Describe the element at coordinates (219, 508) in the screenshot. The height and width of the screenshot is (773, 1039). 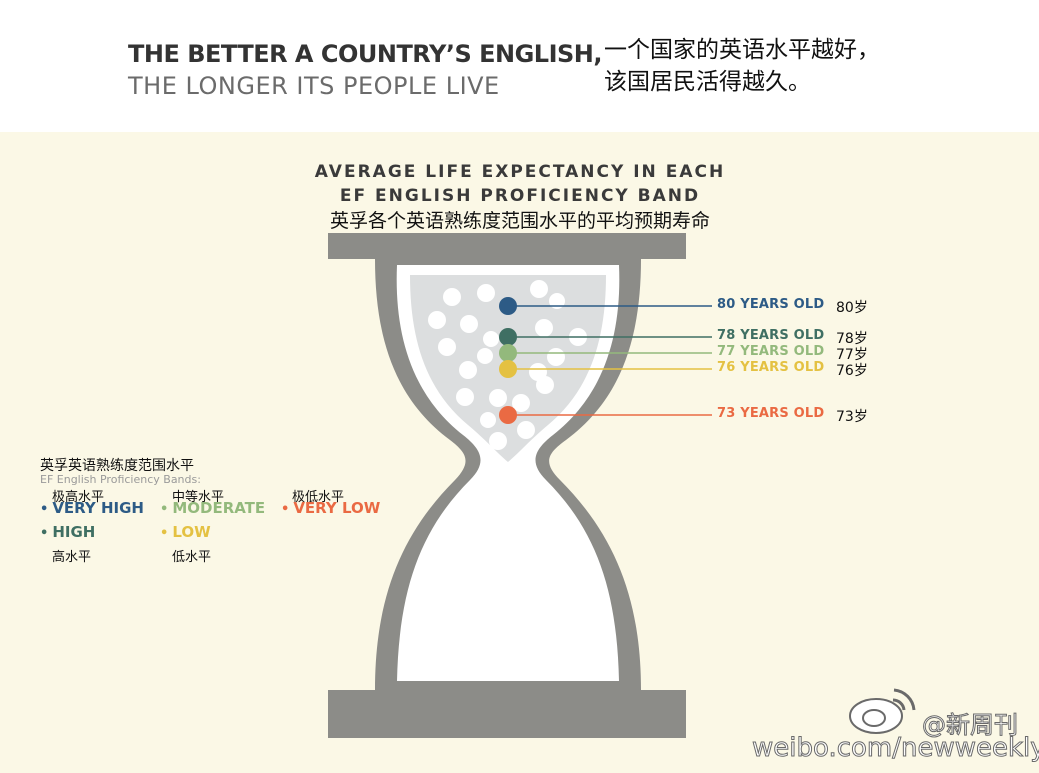
I see `legend-moderate-label: MODERATE` at that location.